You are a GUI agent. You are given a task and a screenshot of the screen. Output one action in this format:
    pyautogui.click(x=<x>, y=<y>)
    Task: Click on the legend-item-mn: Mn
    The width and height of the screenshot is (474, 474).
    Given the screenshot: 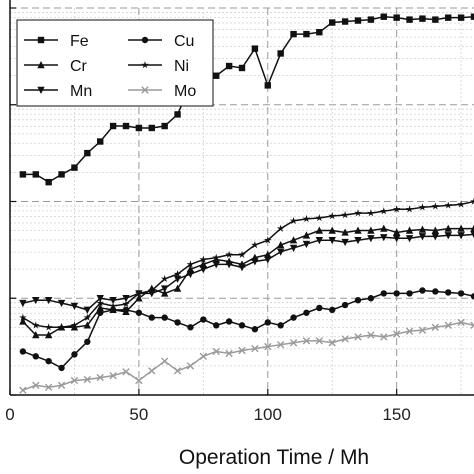 What is the action you would take?
    pyautogui.click(x=58, y=91)
    